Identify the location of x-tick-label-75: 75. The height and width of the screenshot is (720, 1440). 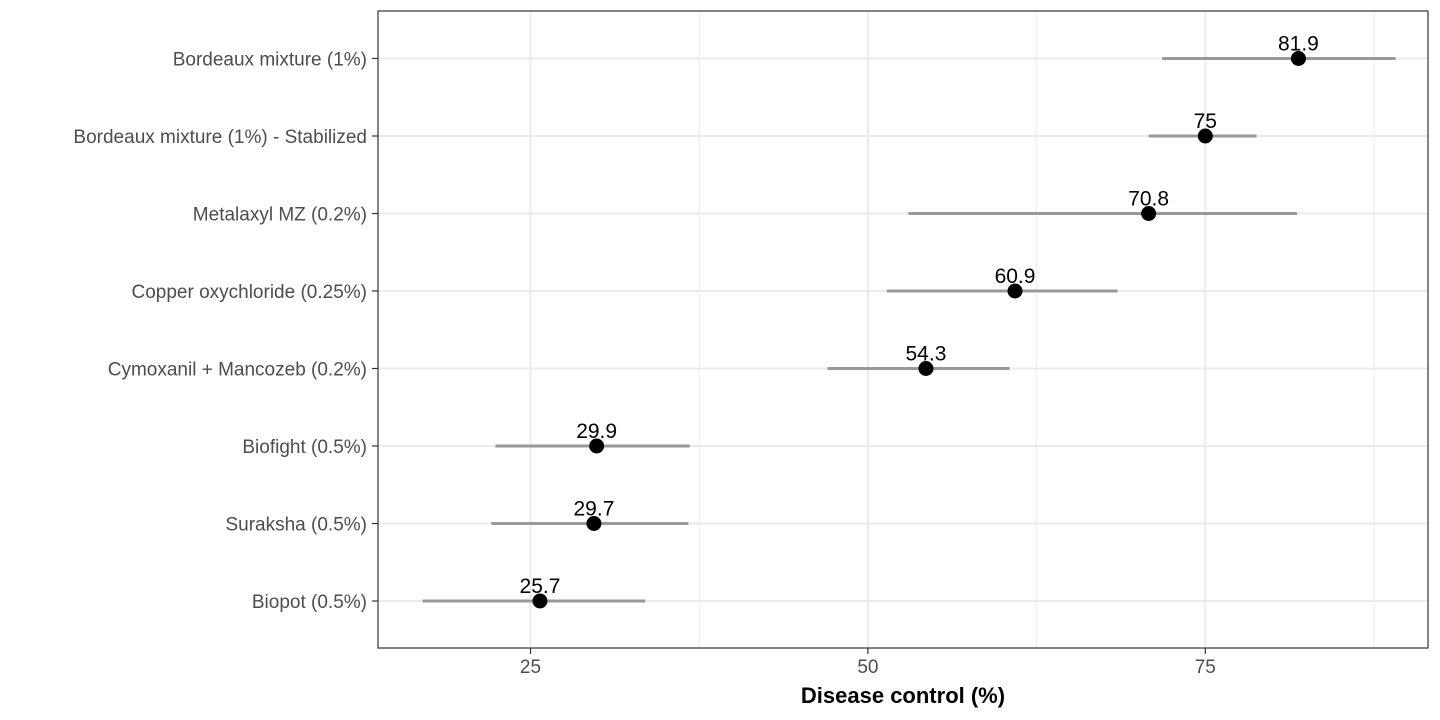
(1205, 667).